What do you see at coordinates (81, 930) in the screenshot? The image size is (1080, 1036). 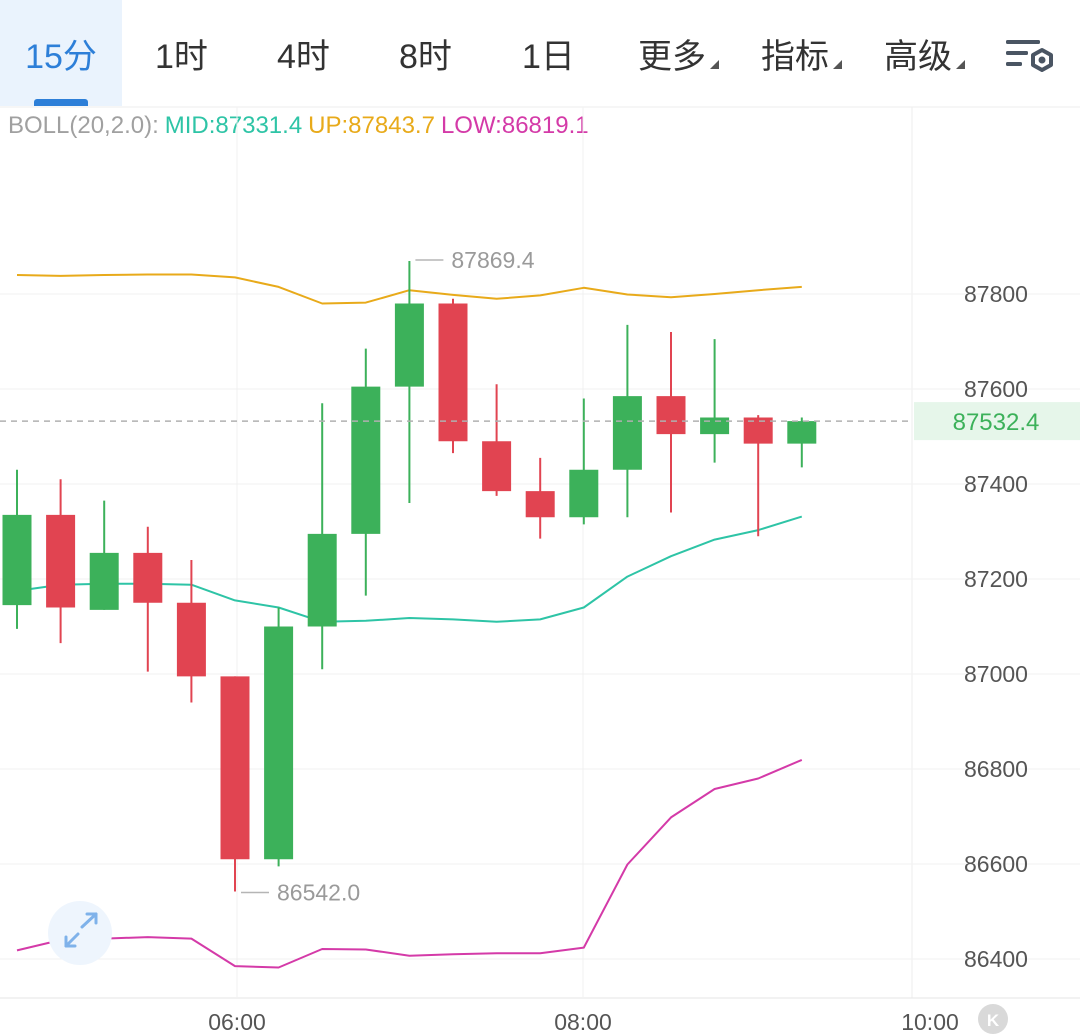 I see `expand-arrows-icon` at bounding box center [81, 930].